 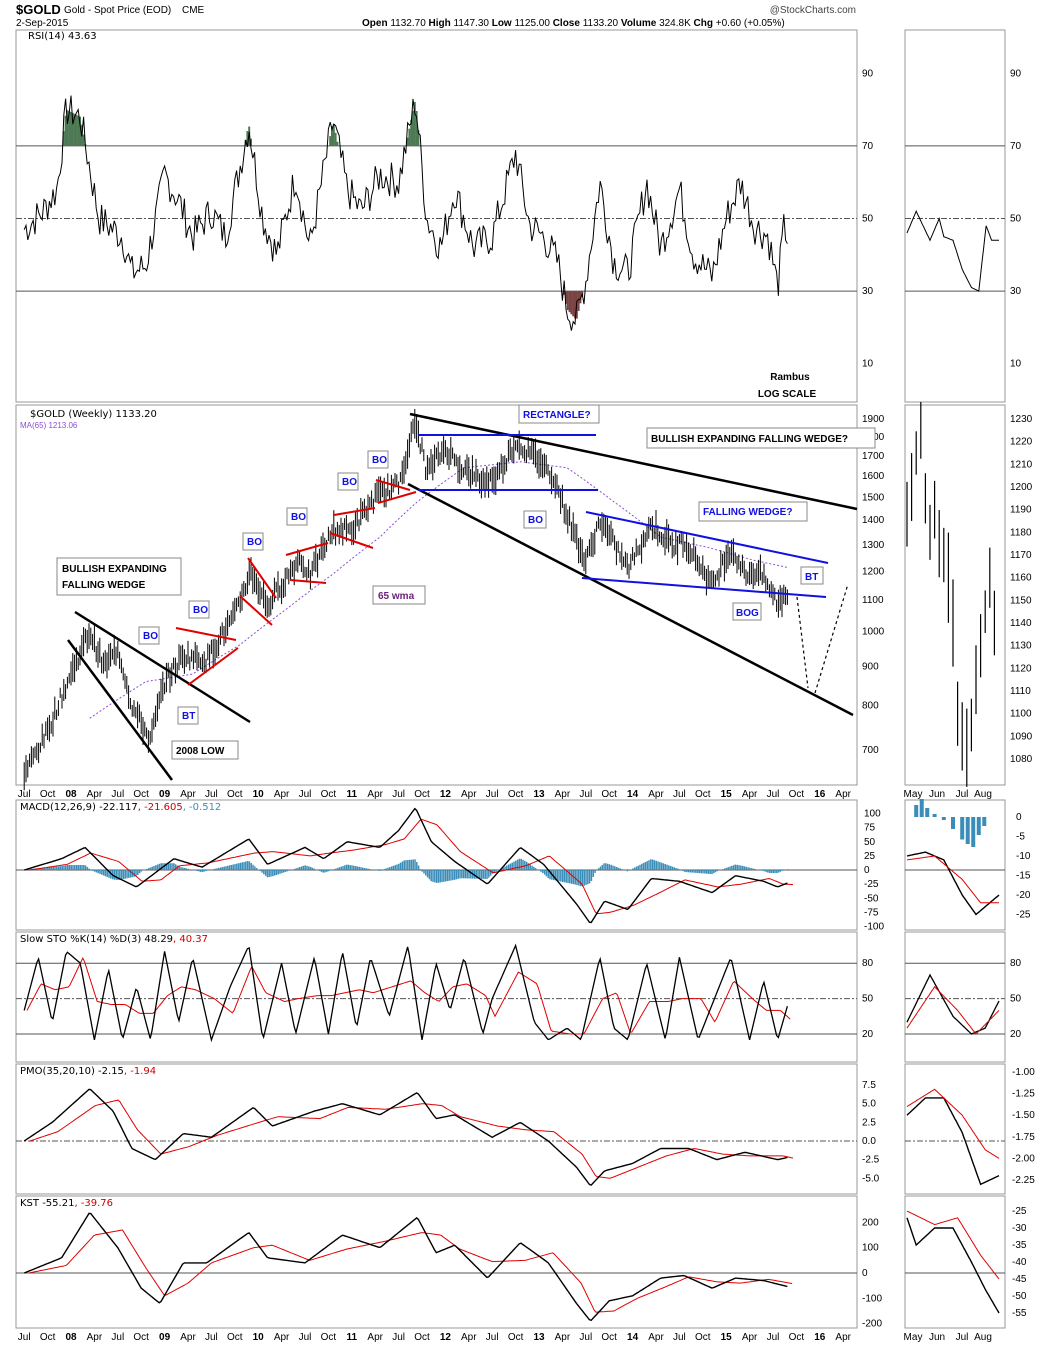 What do you see at coordinates (200, 751) in the screenshot?
I see `low-2008-callout: 2008 LOW` at bounding box center [200, 751].